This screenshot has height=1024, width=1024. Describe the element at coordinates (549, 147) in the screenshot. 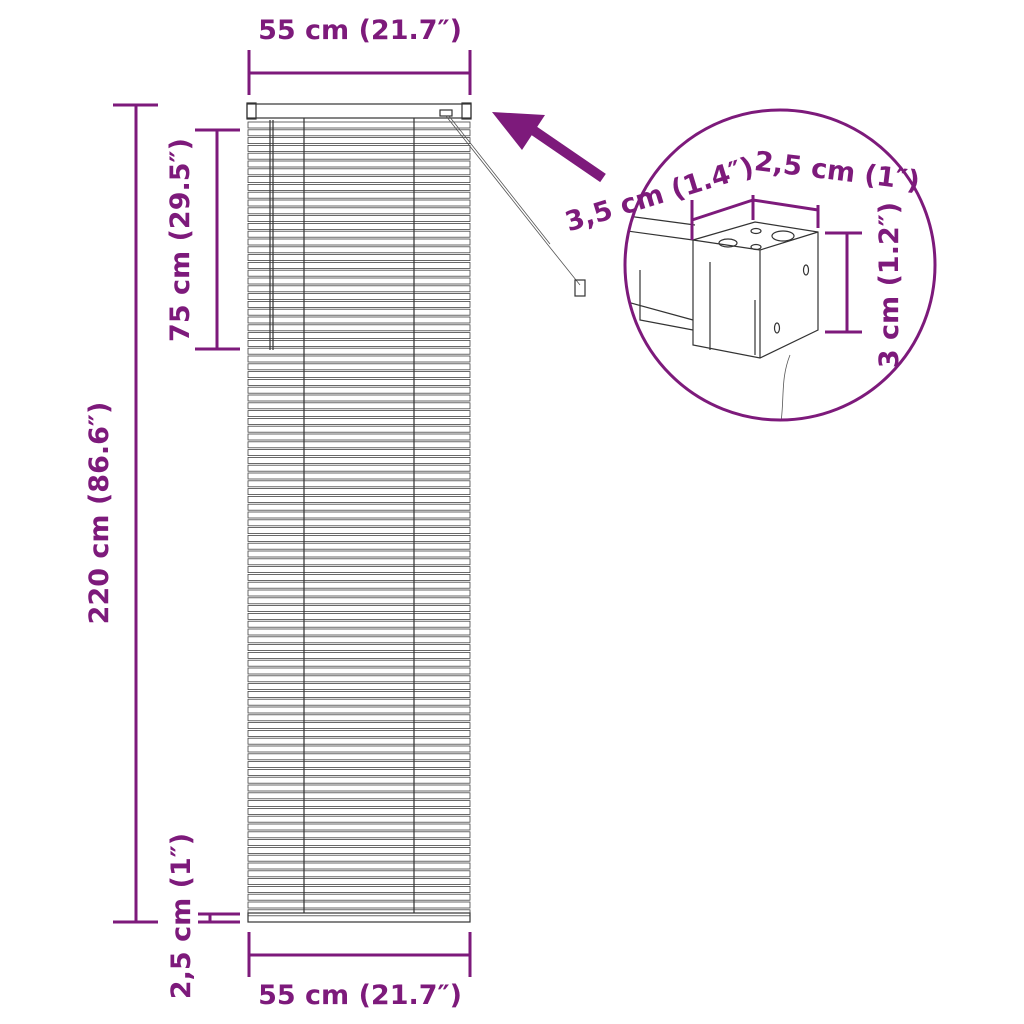

I see `arrow-up-left-icon` at that location.